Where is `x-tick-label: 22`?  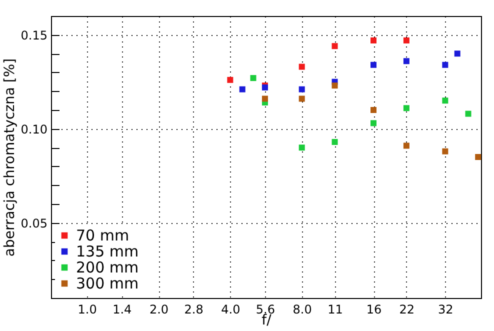
x-tick-label: 22 is located at coordinates (407, 309).